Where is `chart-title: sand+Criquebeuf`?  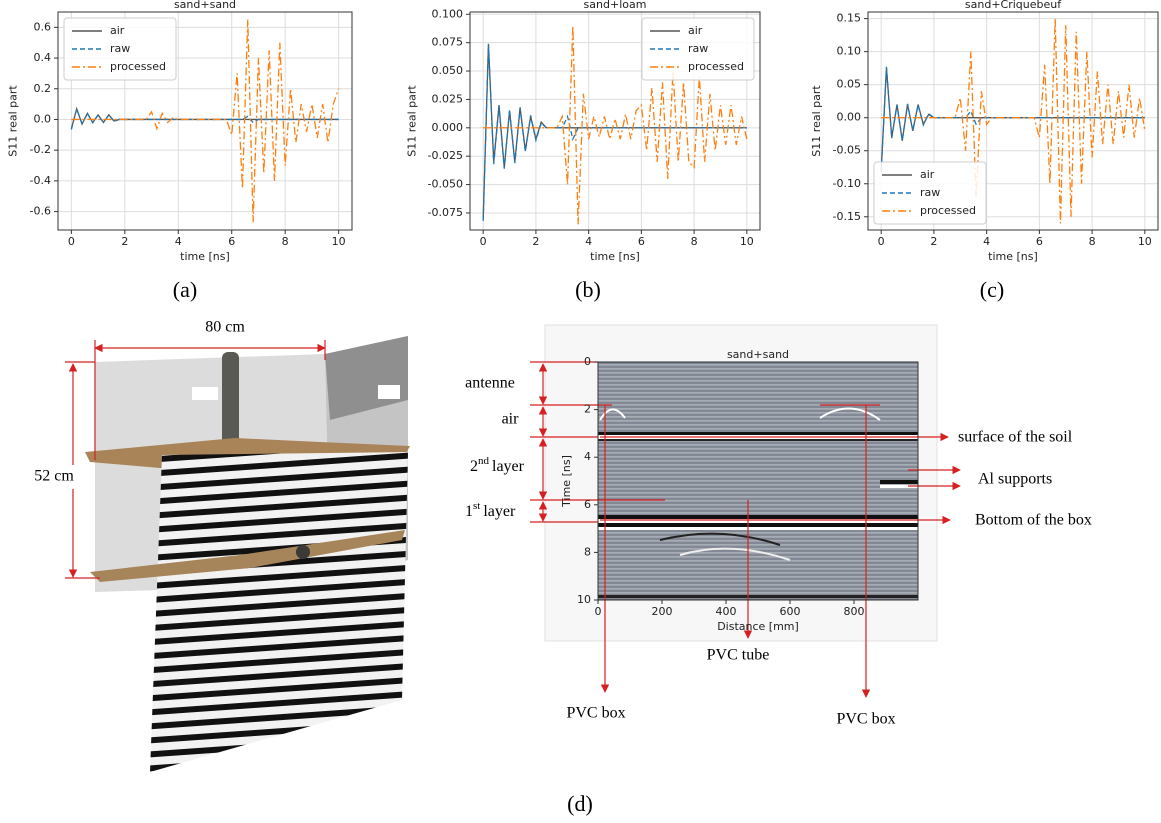
chart-title: sand+Criquebeuf is located at coordinates (1013, 5).